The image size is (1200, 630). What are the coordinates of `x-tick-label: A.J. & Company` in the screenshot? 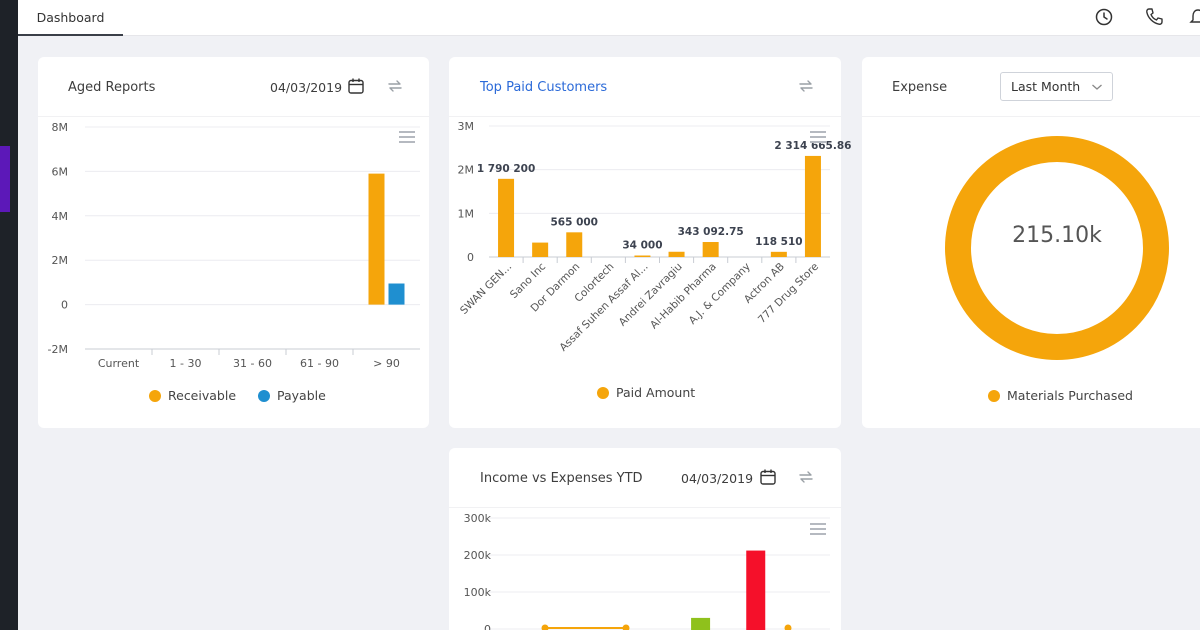 It's located at (720, 294).